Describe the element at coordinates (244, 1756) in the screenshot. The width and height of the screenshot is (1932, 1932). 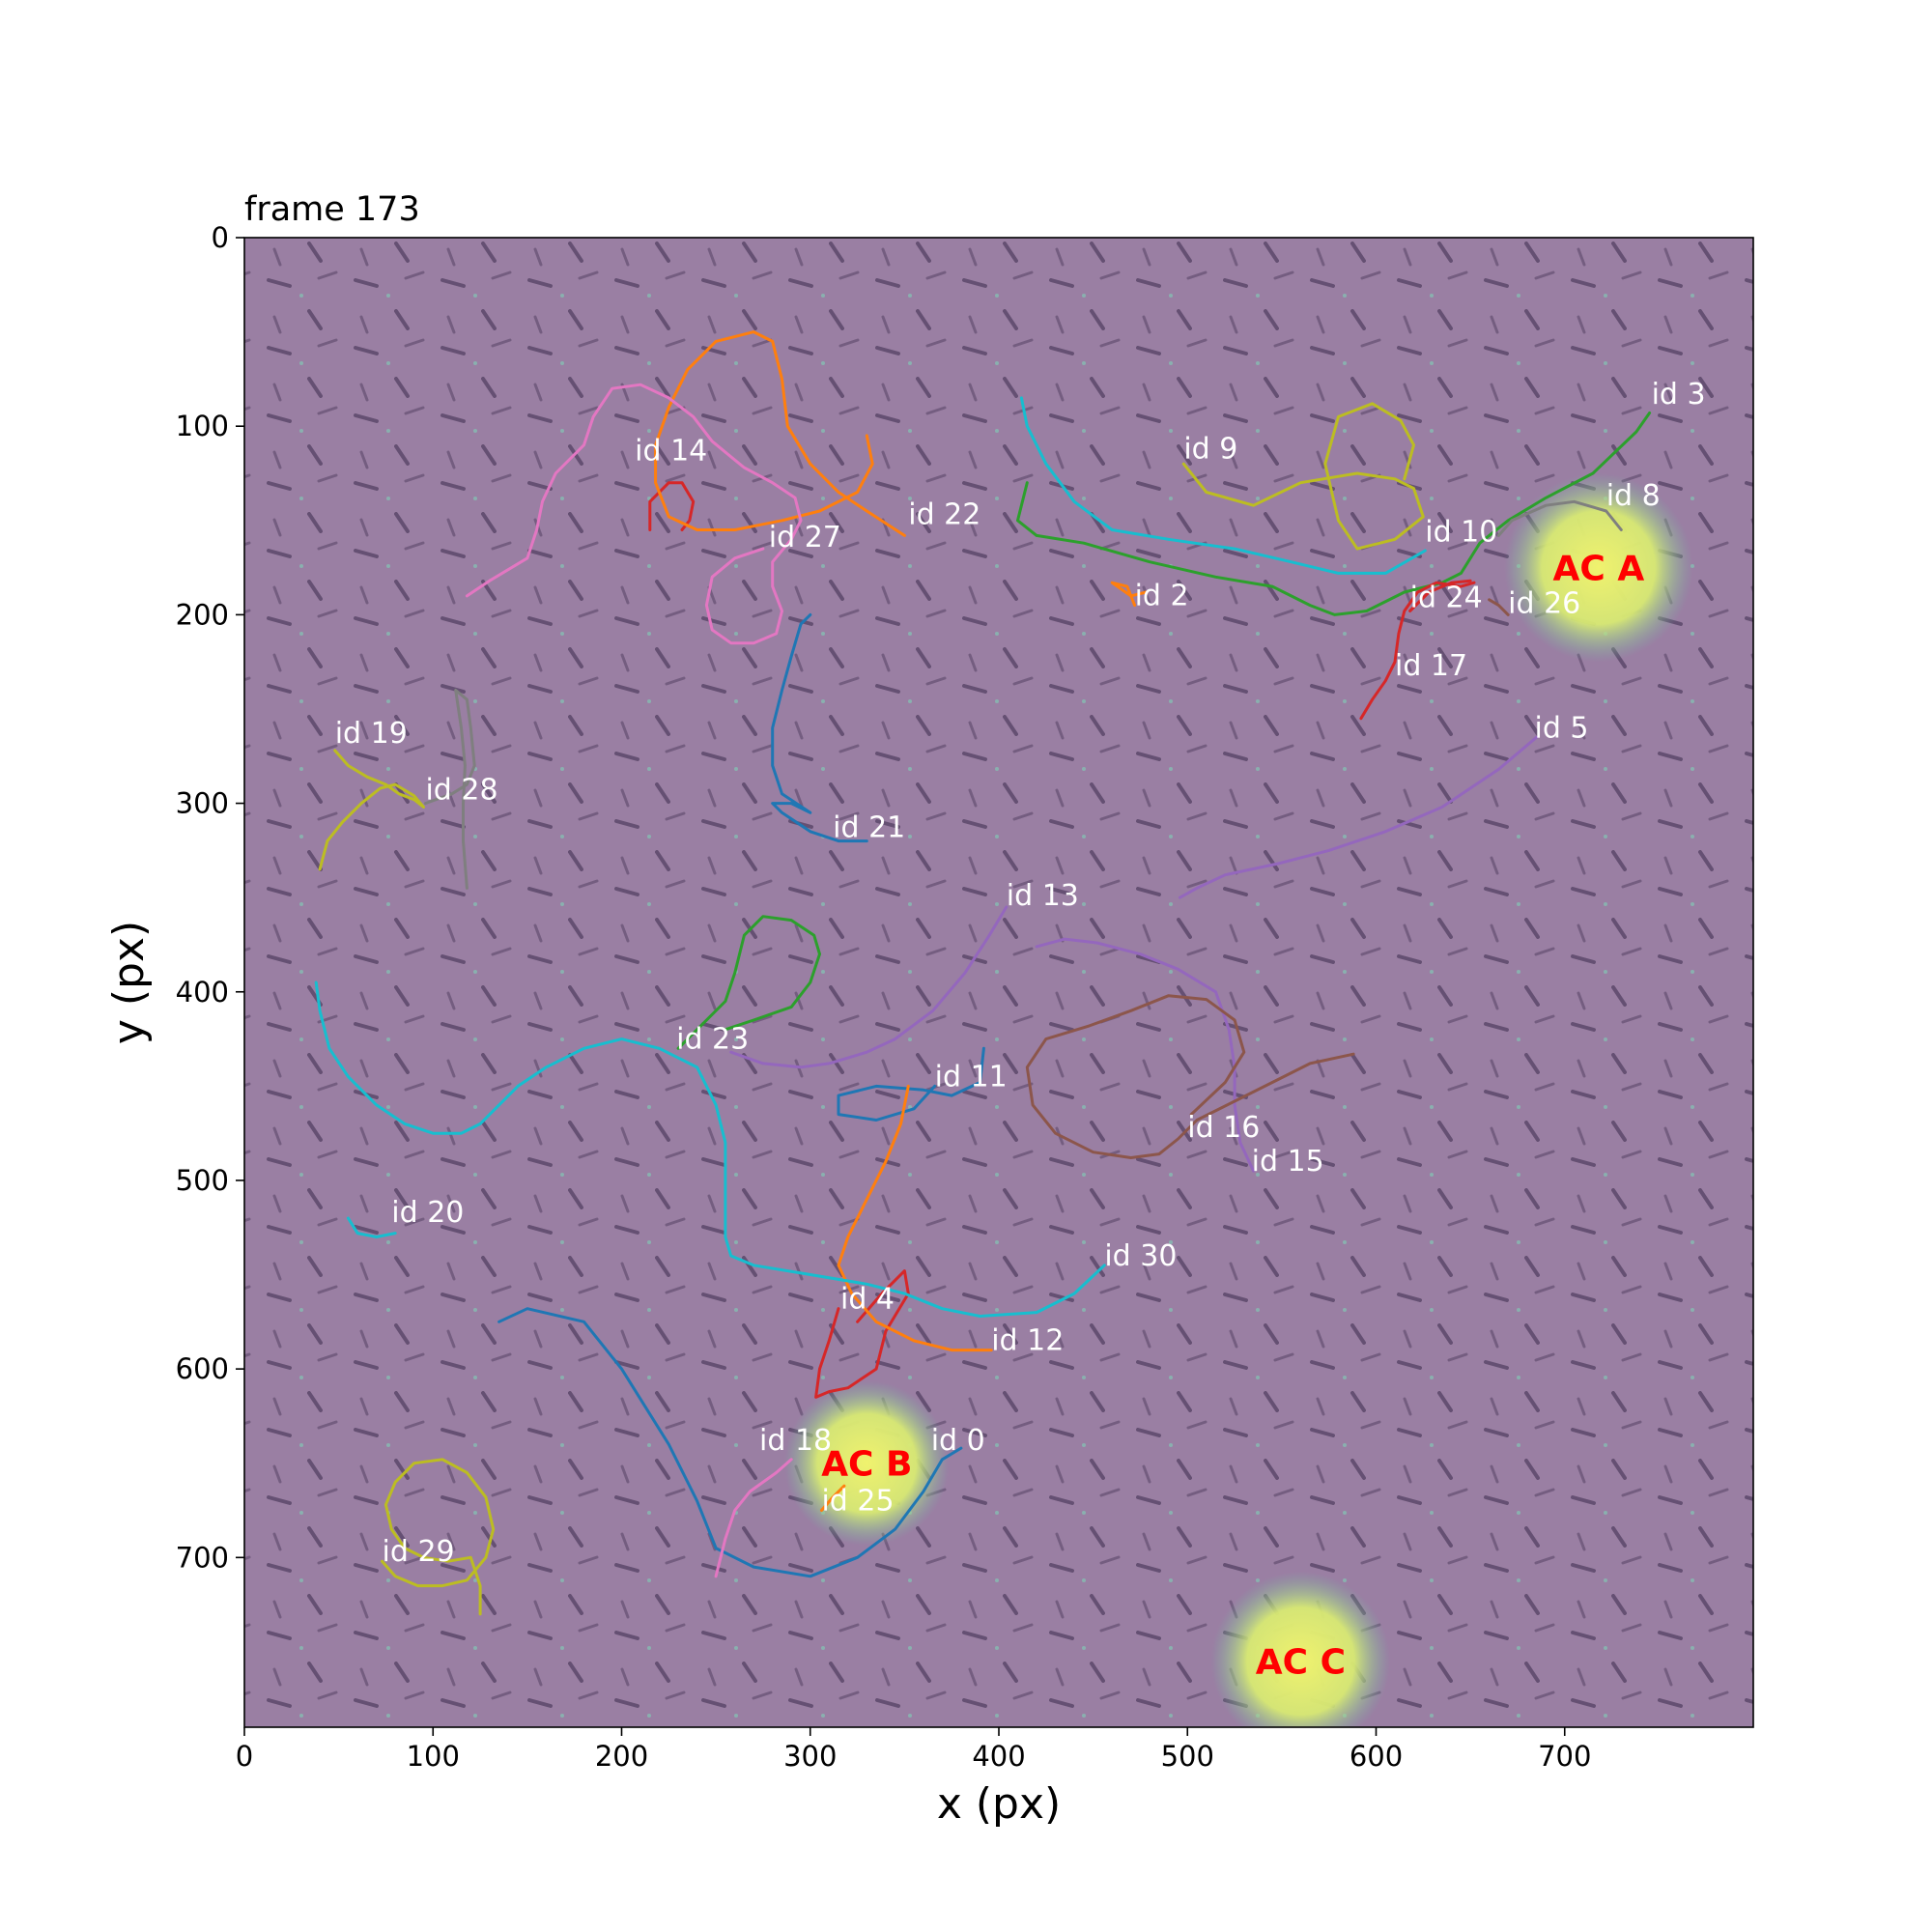
I see `x-tick-label: 0` at that location.